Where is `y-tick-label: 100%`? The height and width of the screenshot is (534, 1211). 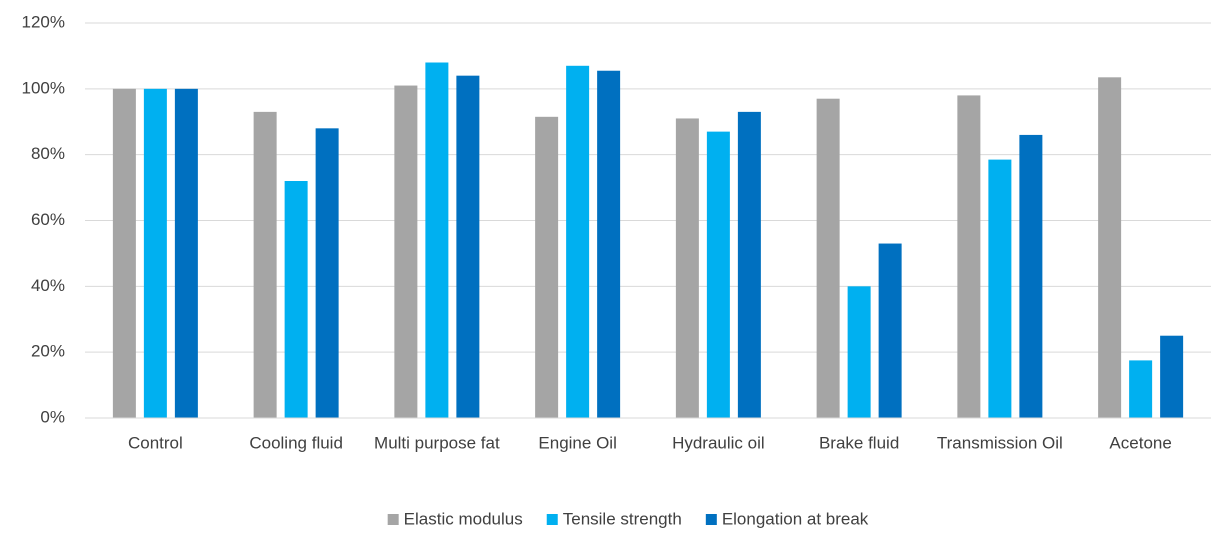 y-tick-label: 100% is located at coordinates (43, 87).